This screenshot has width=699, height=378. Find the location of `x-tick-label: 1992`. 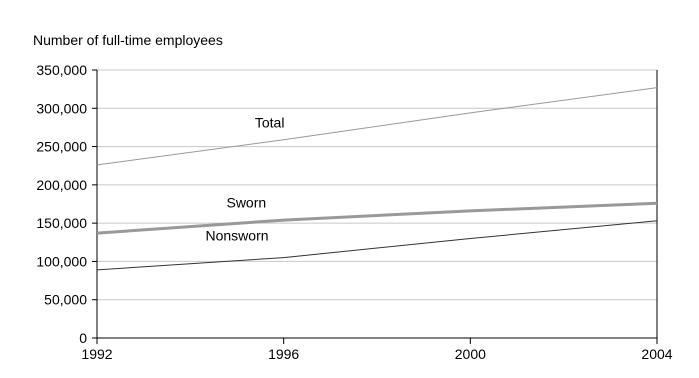

x-tick-label: 1992 is located at coordinates (96, 354).